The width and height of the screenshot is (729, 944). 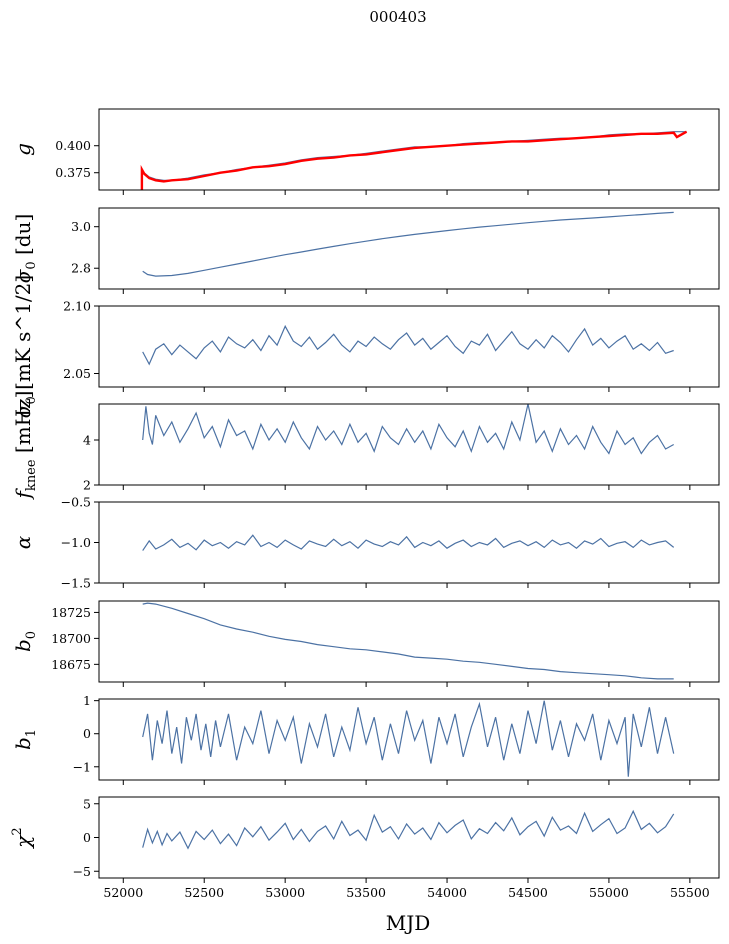 What do you see at coordinates (23, 149) in the screenshot?
I see `y-axis-label: g` at bounding box center [23, 149].